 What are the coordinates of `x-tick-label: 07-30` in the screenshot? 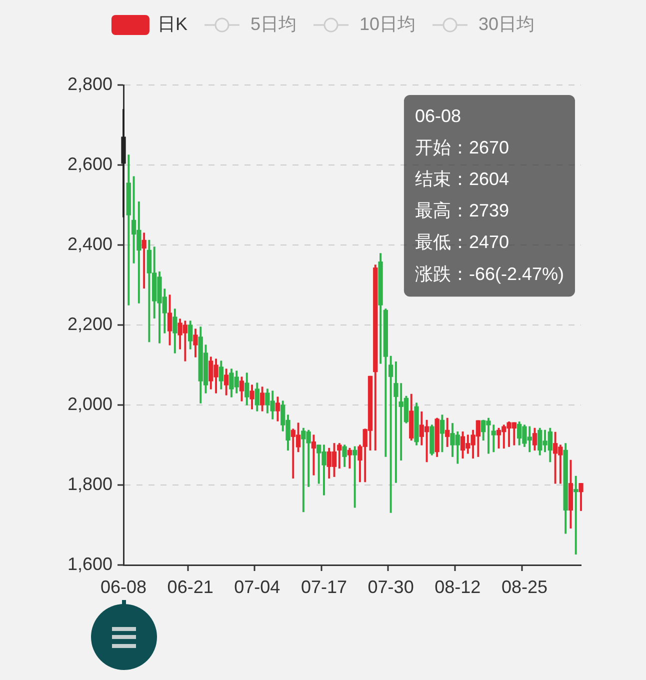 It's located at (391, 586).